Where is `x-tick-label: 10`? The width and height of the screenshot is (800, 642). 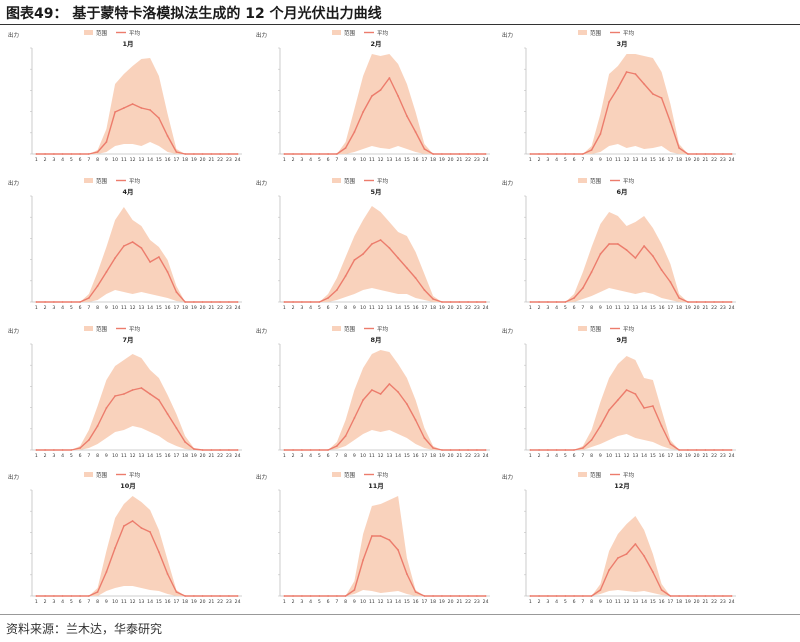
x-tick-label: 10 is located at coordinates (115, 456).